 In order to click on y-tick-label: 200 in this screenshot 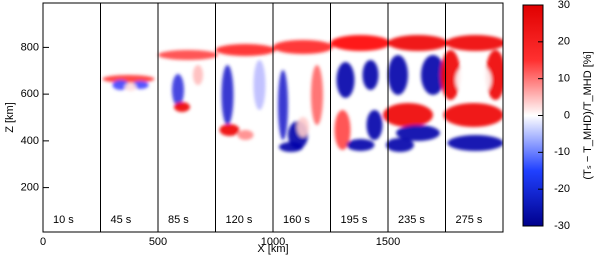, I will do `click(30, 188)`.